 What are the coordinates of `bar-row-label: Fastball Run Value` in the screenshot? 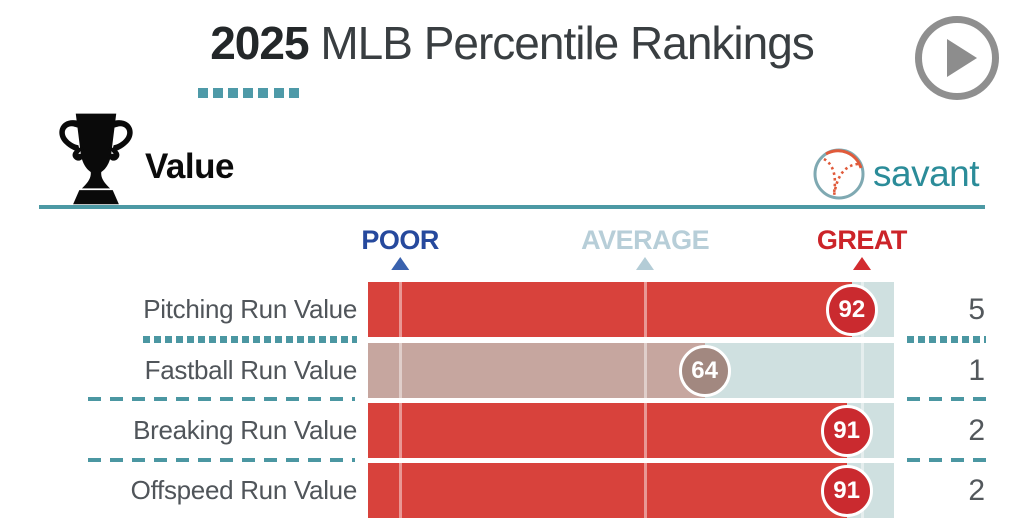 It's located at (251, 370).